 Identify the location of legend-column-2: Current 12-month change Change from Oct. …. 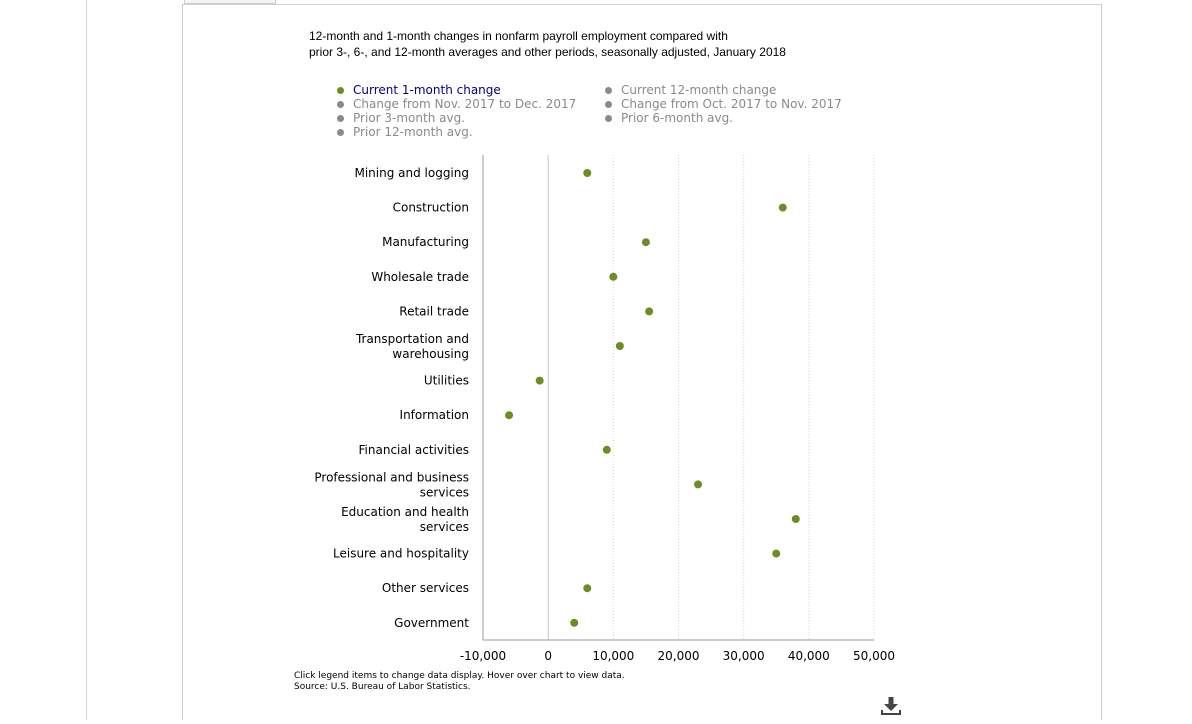
(723, 104).